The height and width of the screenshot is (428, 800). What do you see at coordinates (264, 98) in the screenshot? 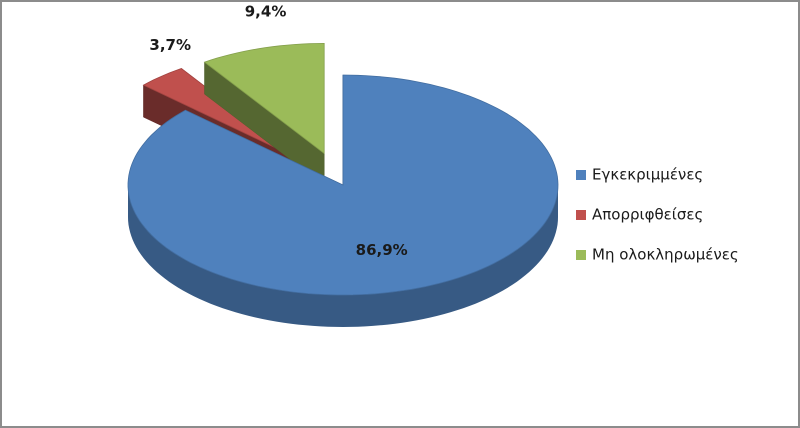
I see `slice` at bounding box center [264, 98].